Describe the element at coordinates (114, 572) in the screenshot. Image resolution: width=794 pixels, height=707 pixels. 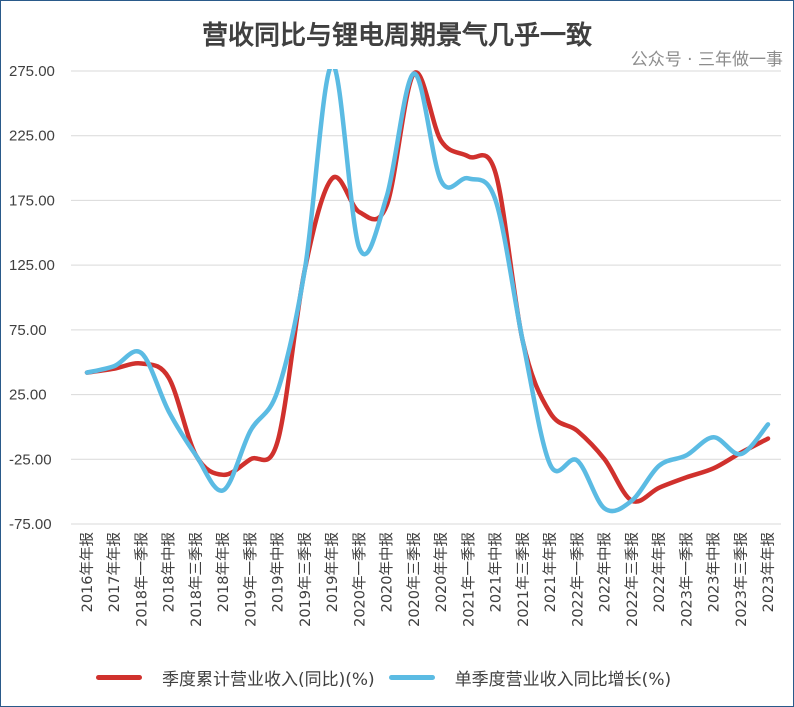
I see `x-tick-label: 2017年年报` at that location.